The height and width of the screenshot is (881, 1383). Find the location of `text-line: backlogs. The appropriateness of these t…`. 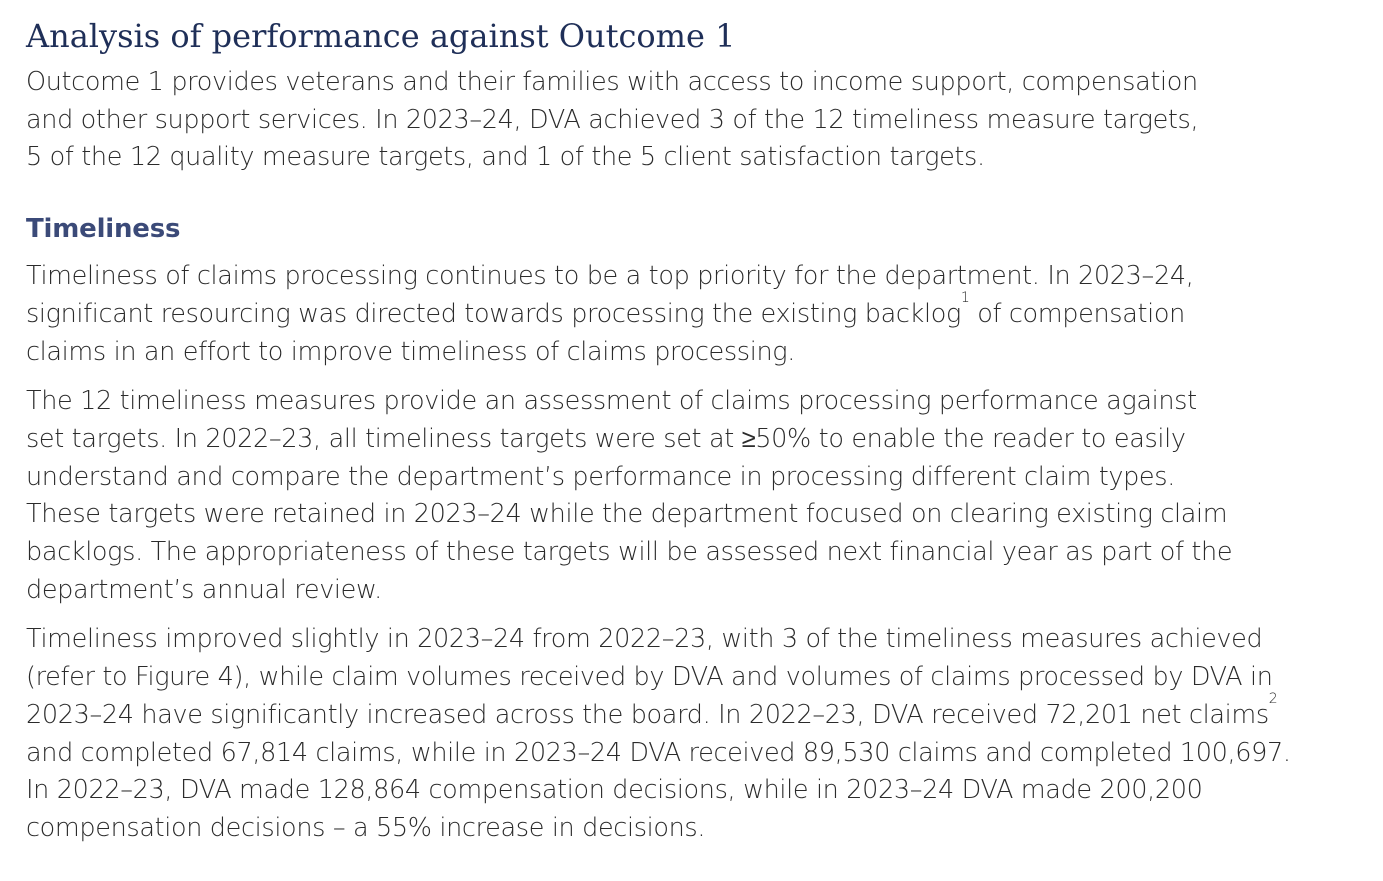

text-line: backlogs. The appropriateness of these t… is located at coordinates (629, 552).